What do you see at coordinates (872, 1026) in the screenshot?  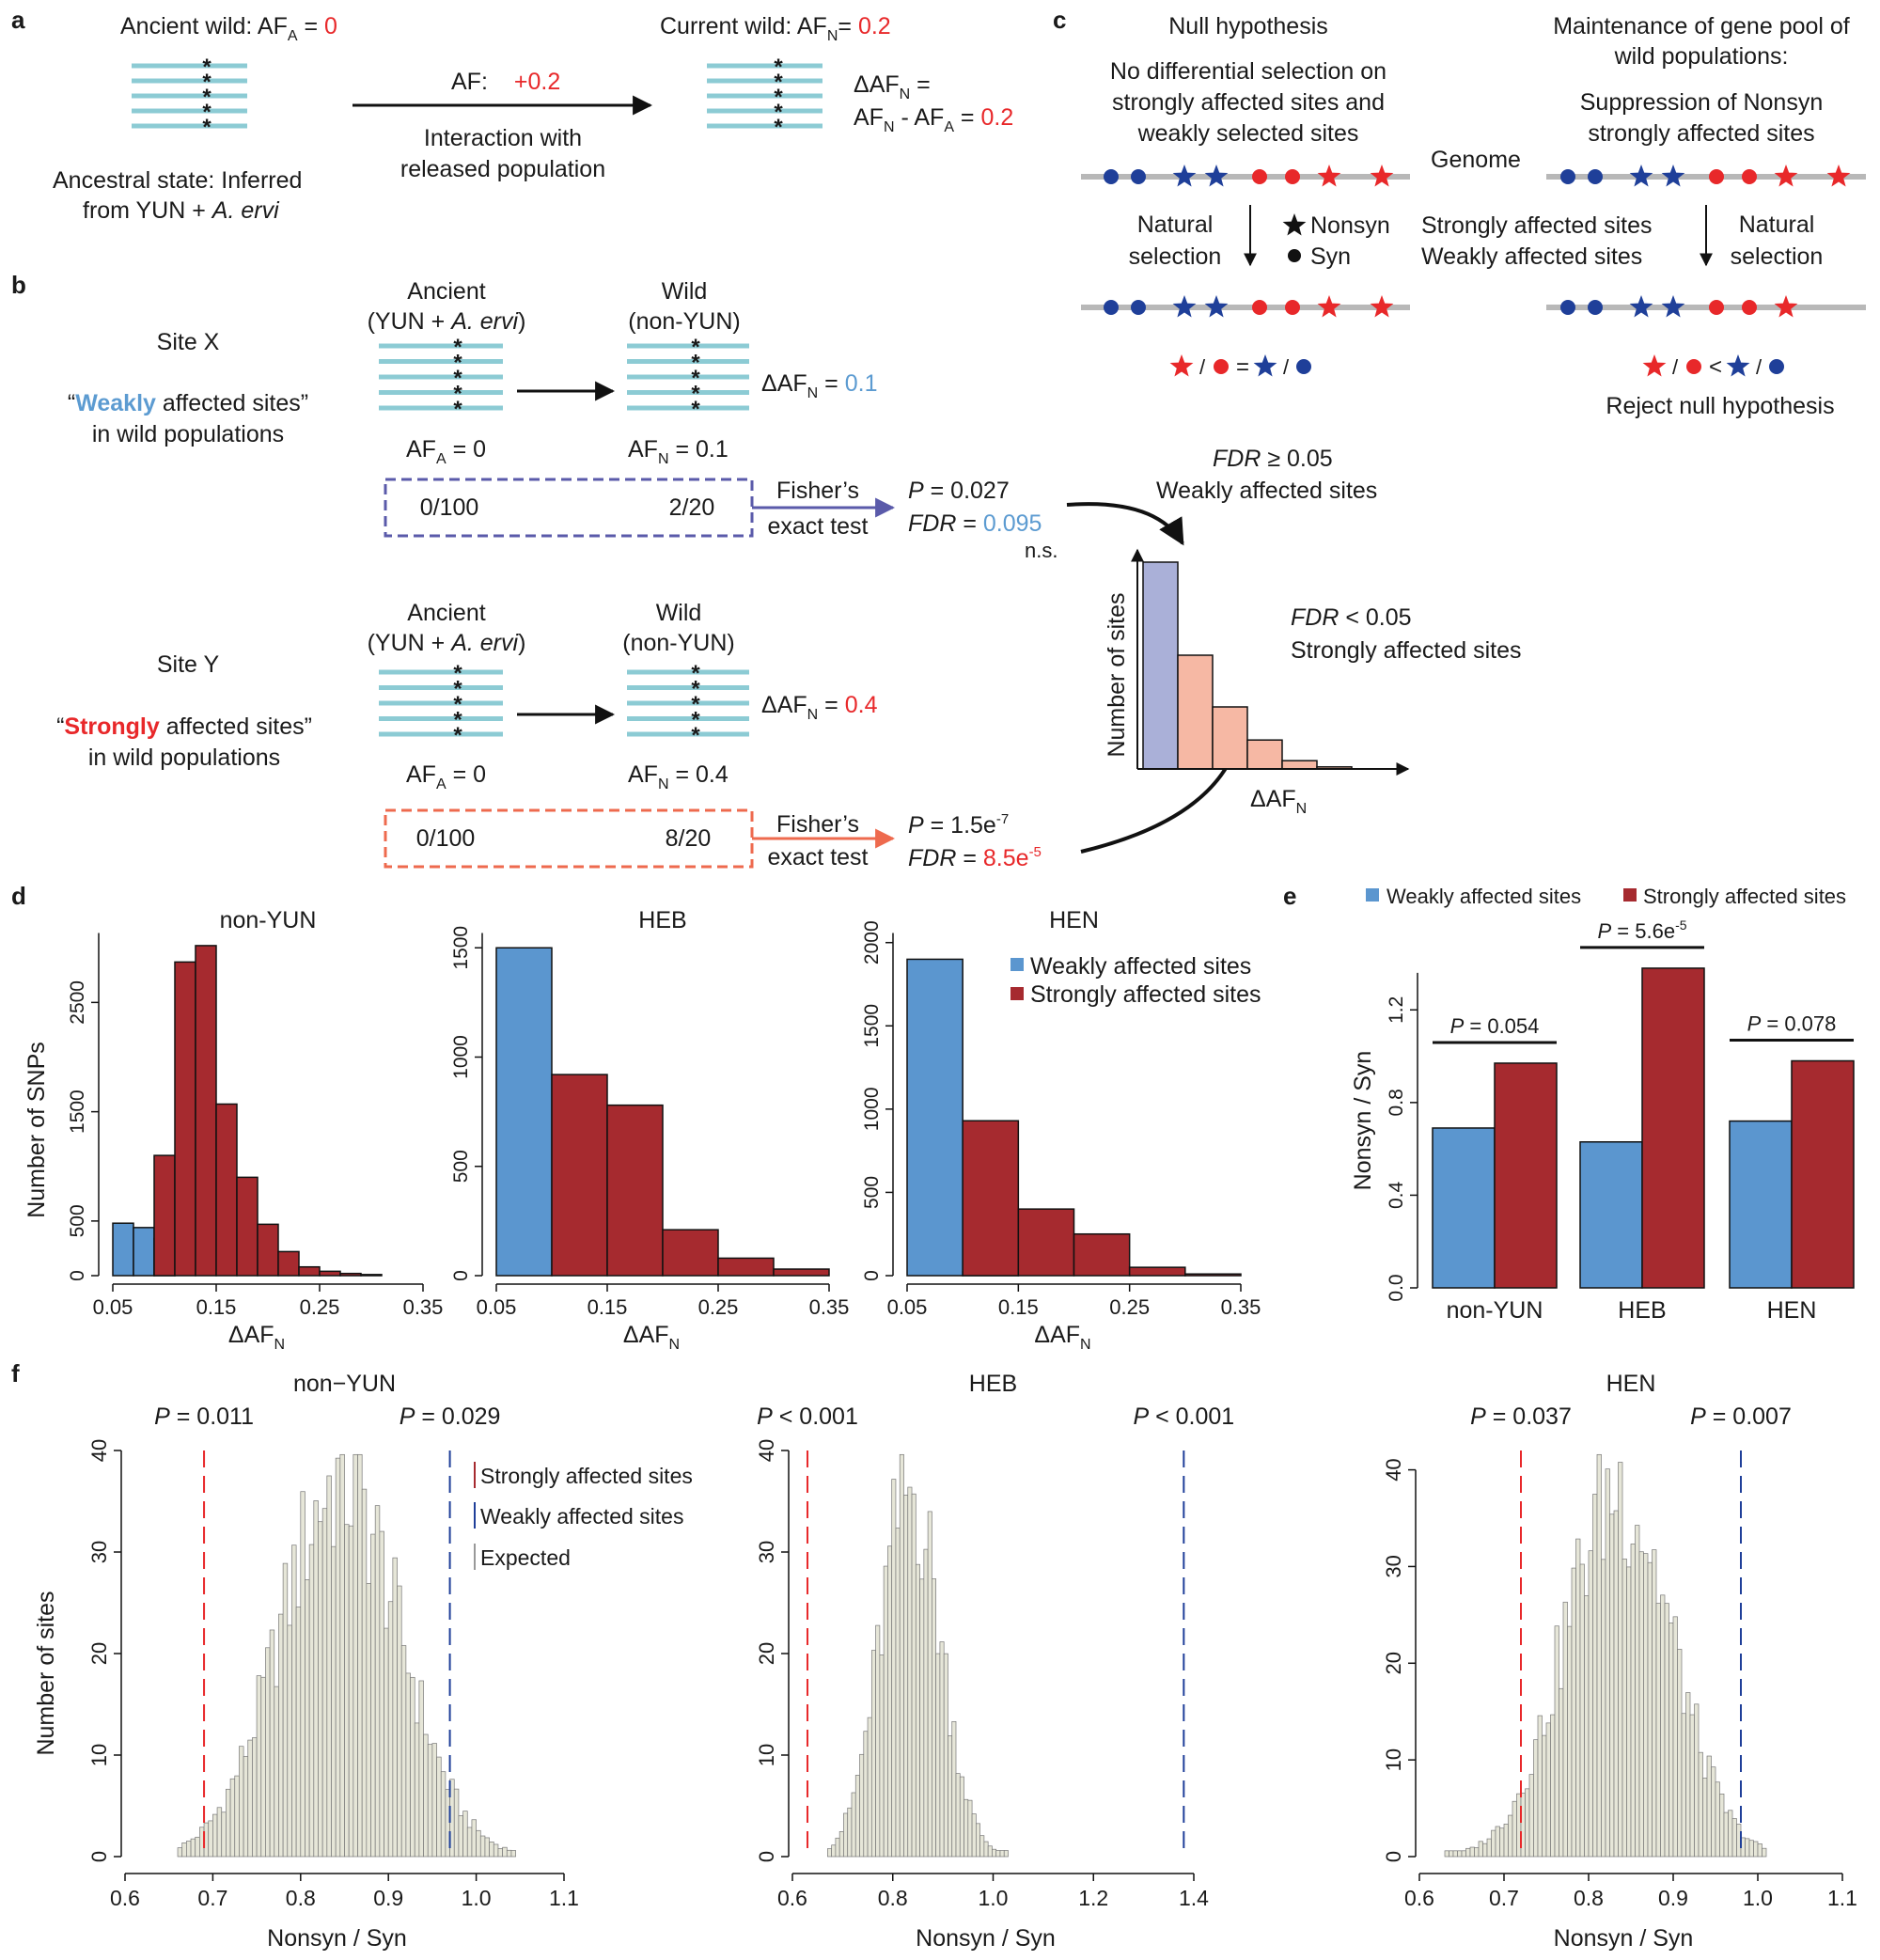 I see `y-tick-label: 1500` at bounding box center [872, 1026].